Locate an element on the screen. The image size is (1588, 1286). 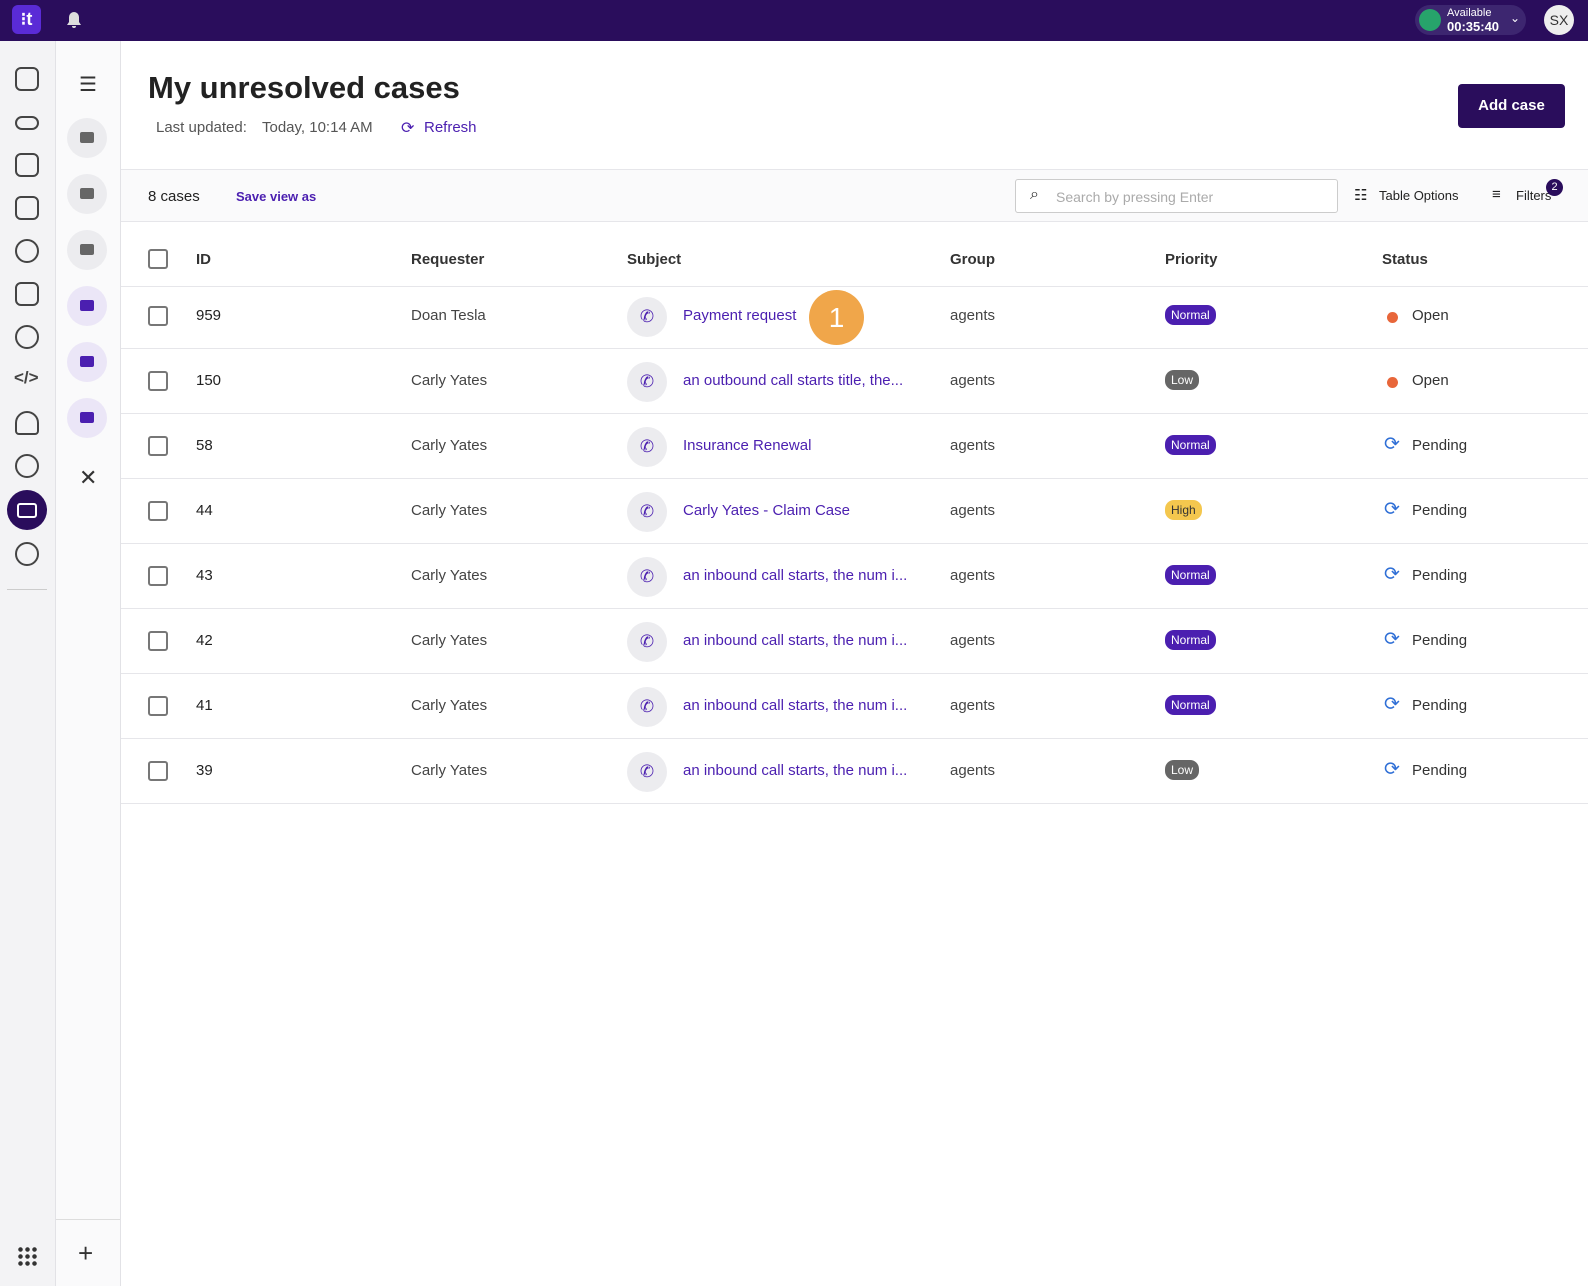
status-pill: Available 00:35:40 ⌄ is located at coordinates (1470, 20).